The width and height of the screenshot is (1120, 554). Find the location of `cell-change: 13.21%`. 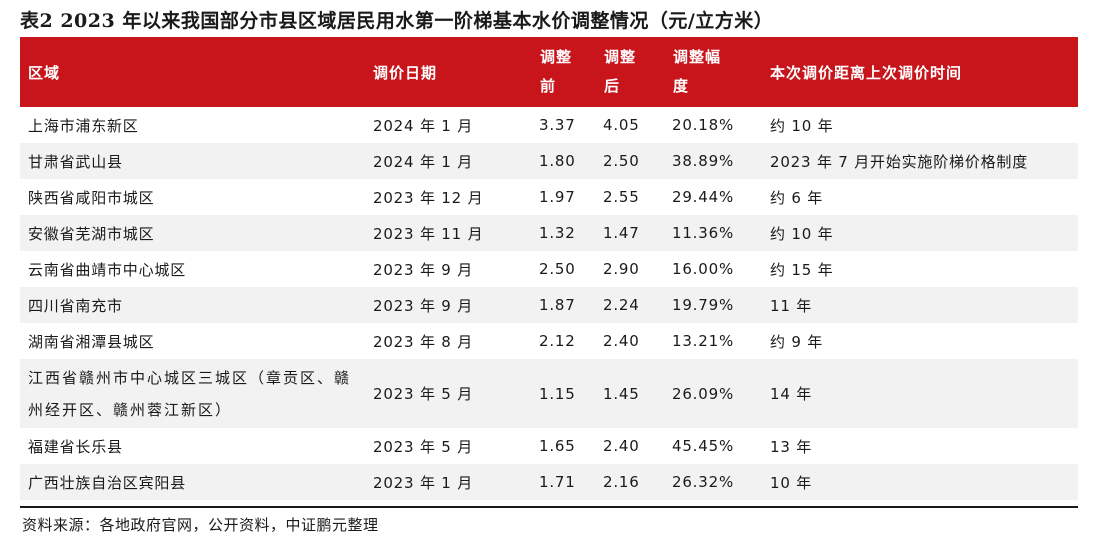

cell-change: 13.21% is located at coordinates (703, 341).